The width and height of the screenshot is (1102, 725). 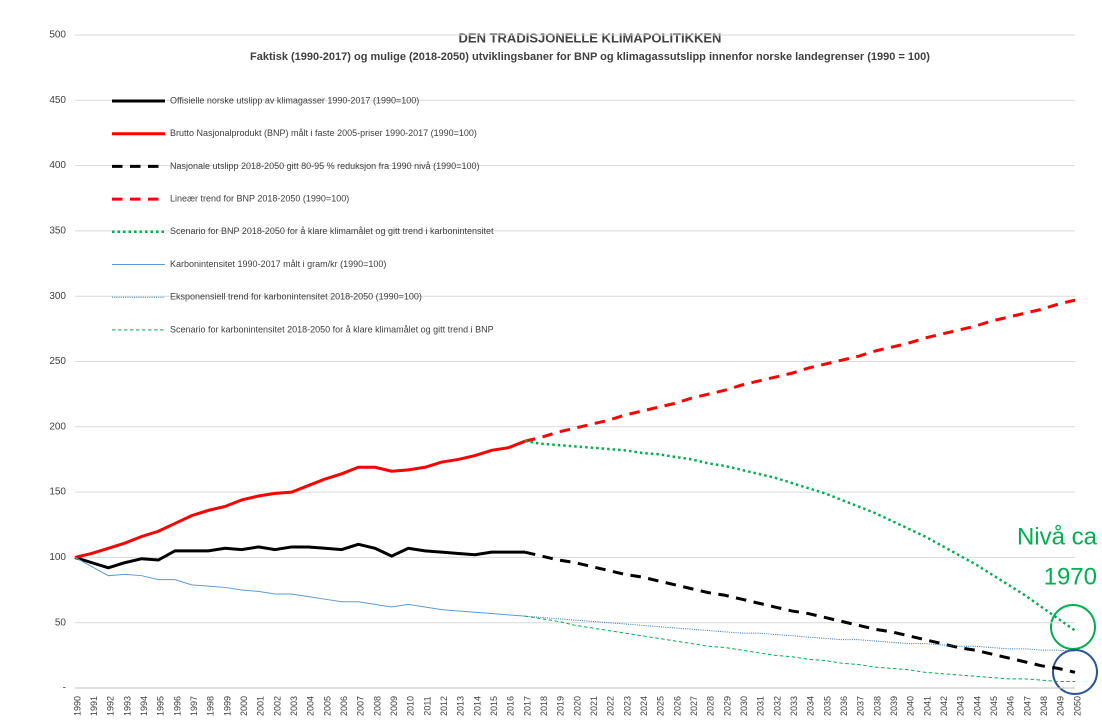 What do you see at coordinates (877, 706) in the screenshot?
I see `x-tick-label: 2038` at bounding box center [877, 706].